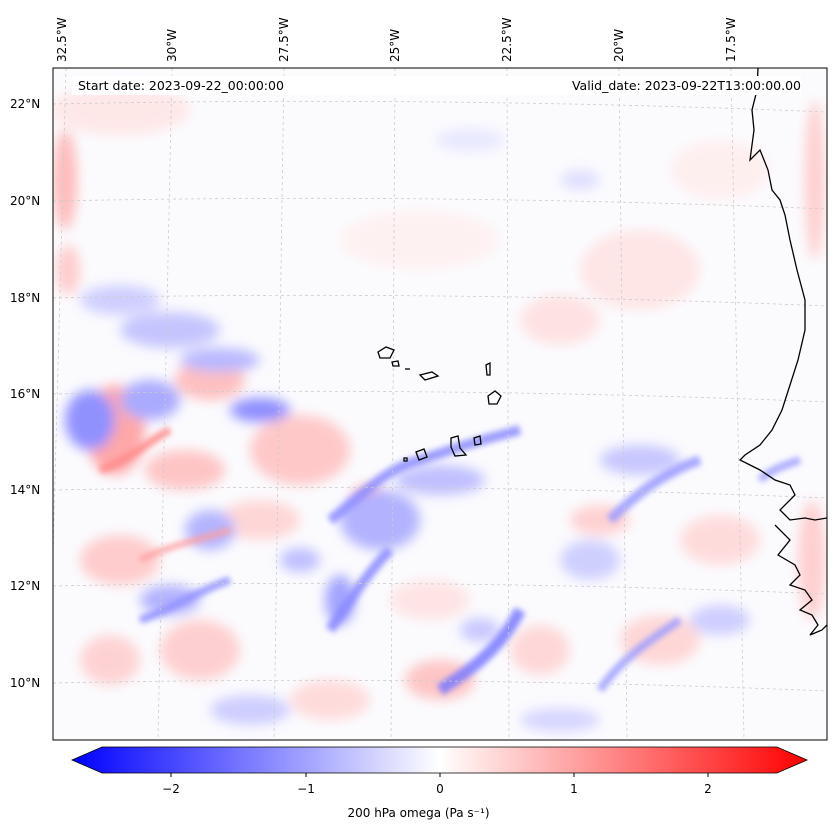 The image size is (837, 839). What do you see at coordinates (62, 39) in the screenshot?
I see `lon-label-32-5w: 32.5°W` at bounding box center [62, 39].